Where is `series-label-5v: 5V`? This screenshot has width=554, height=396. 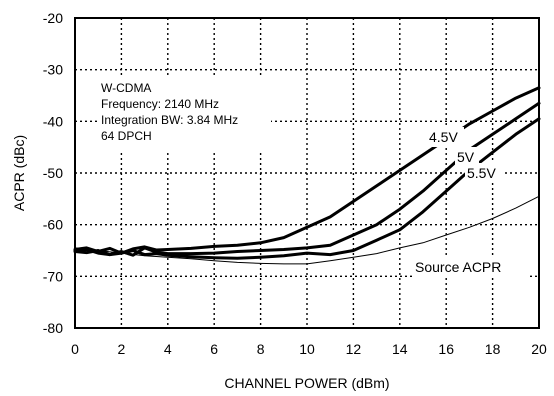 series-label-5v: 5V is located at coordinates (466, 157).